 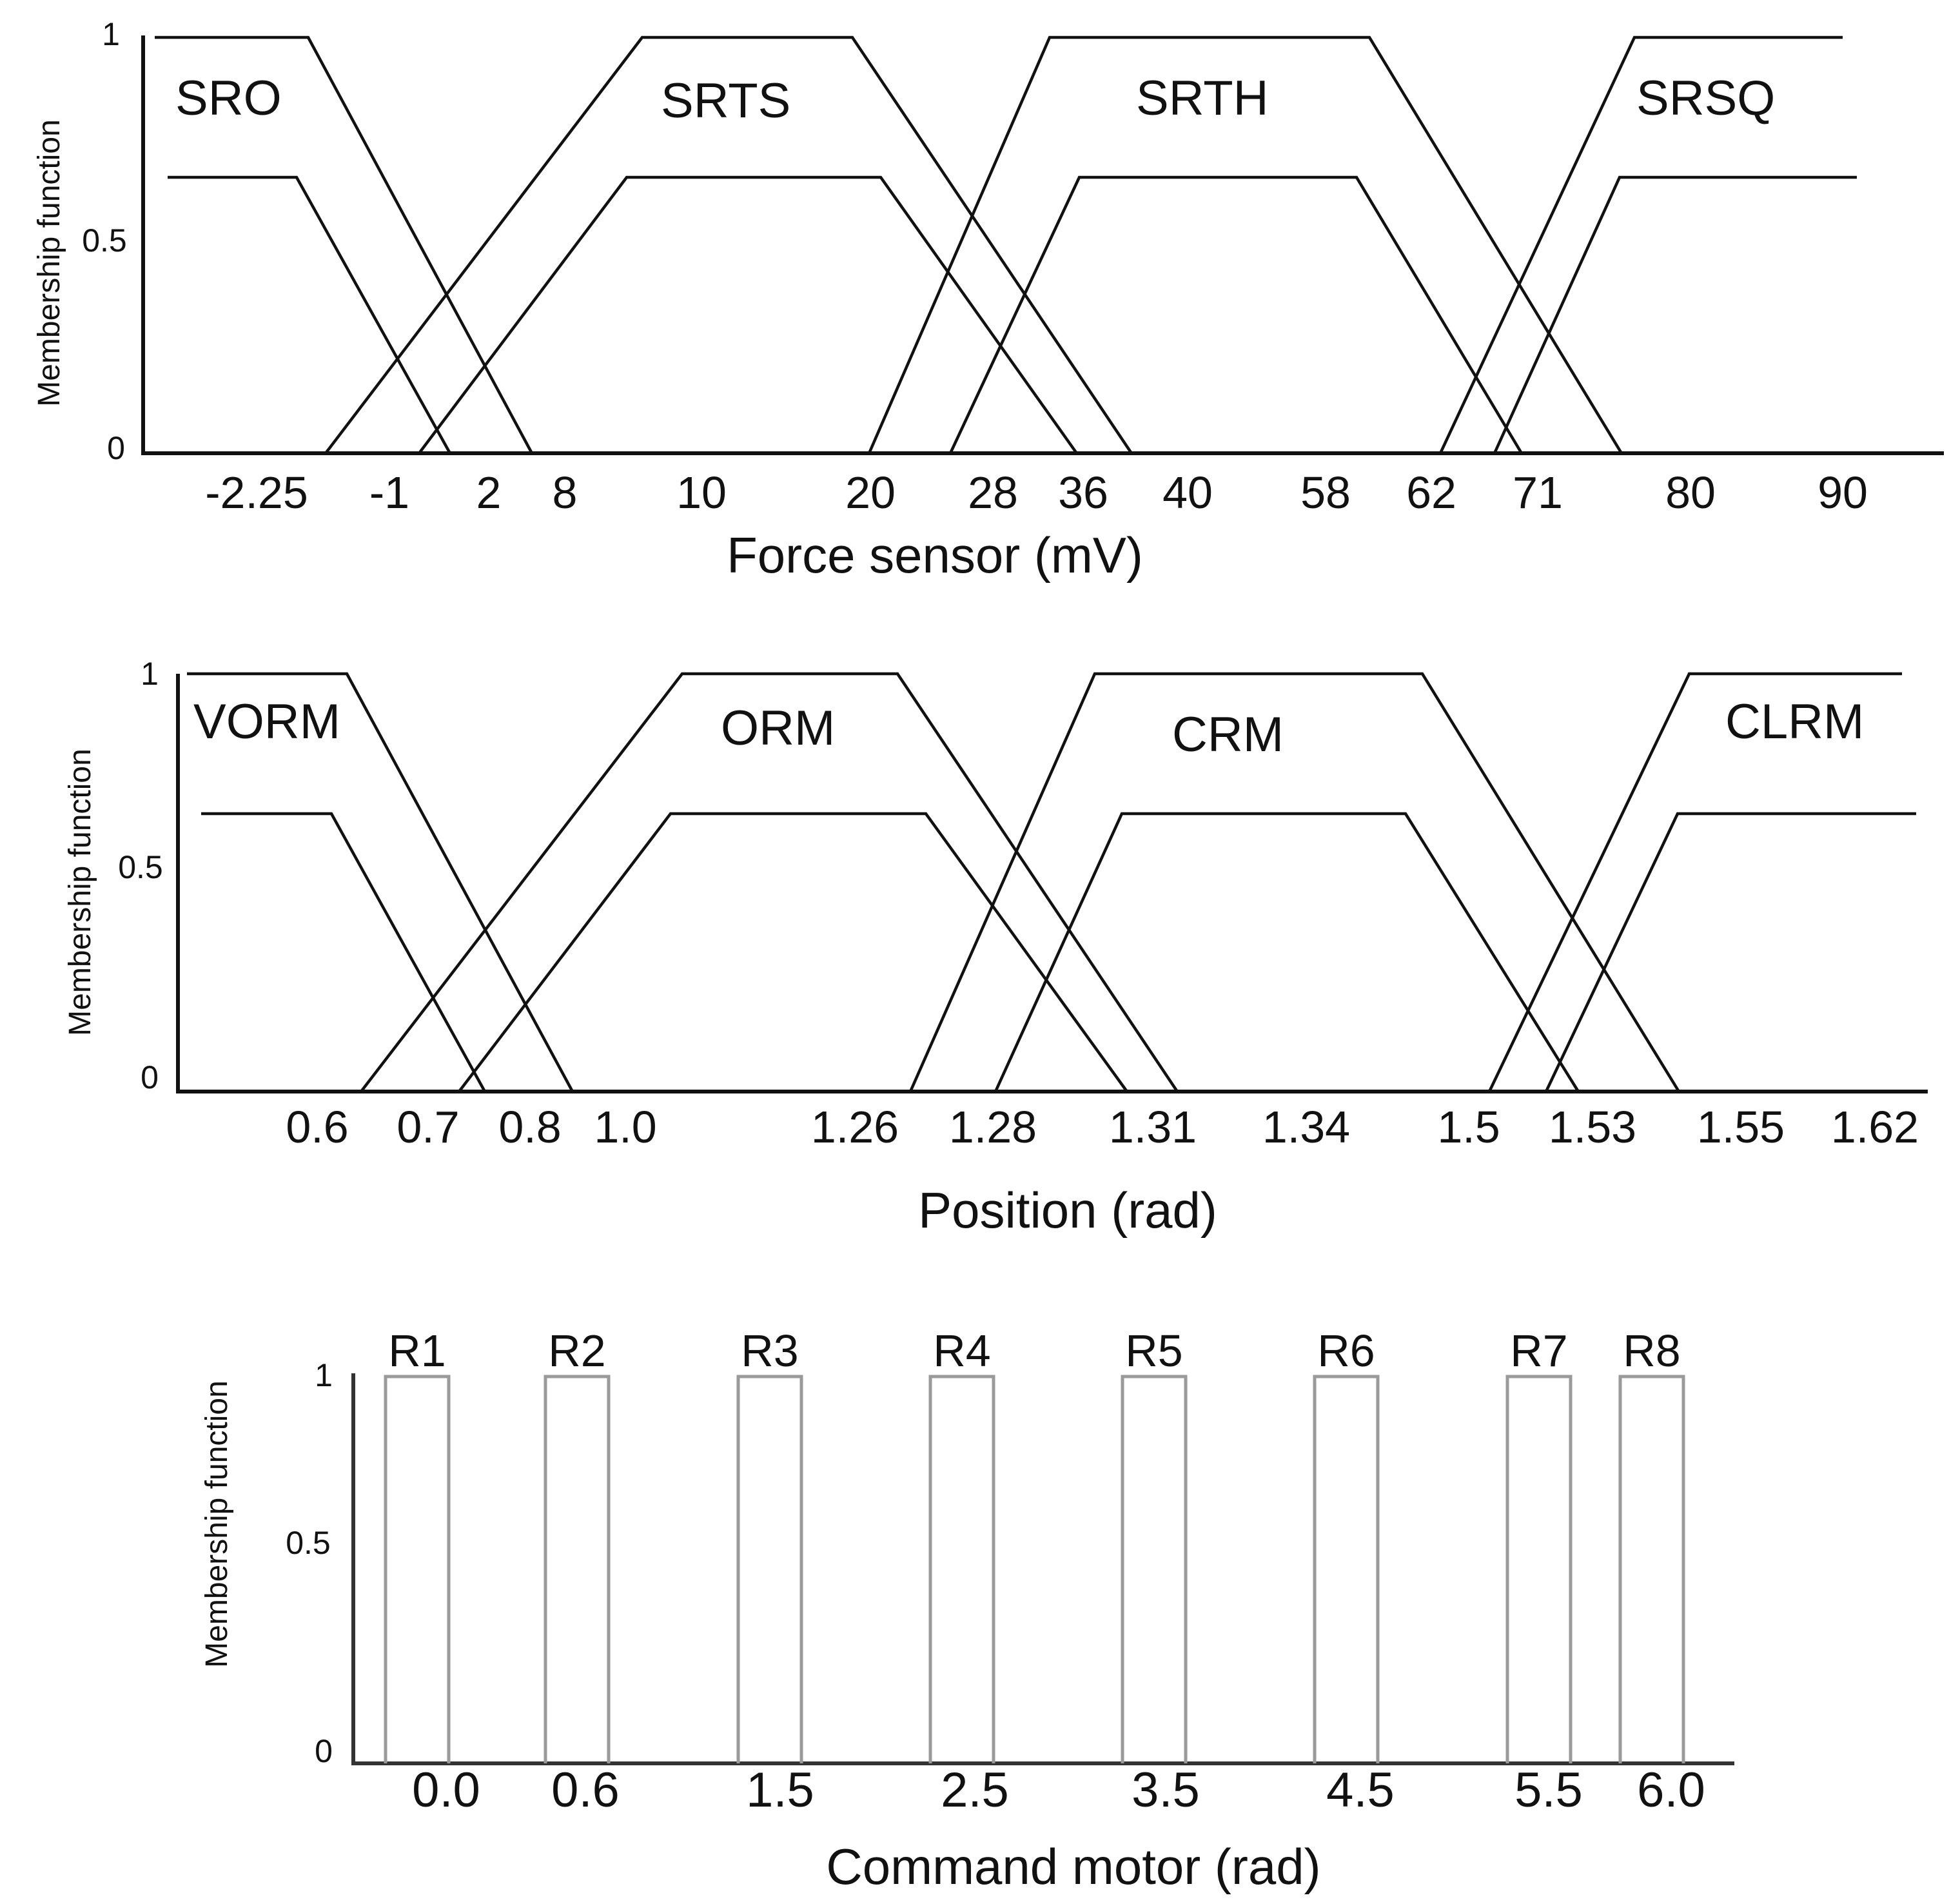 What do you see at coordinates (1306, 1127) in the screenshot?
I see `position-xtick: 1.34` at bounding box center [1306, 1127].